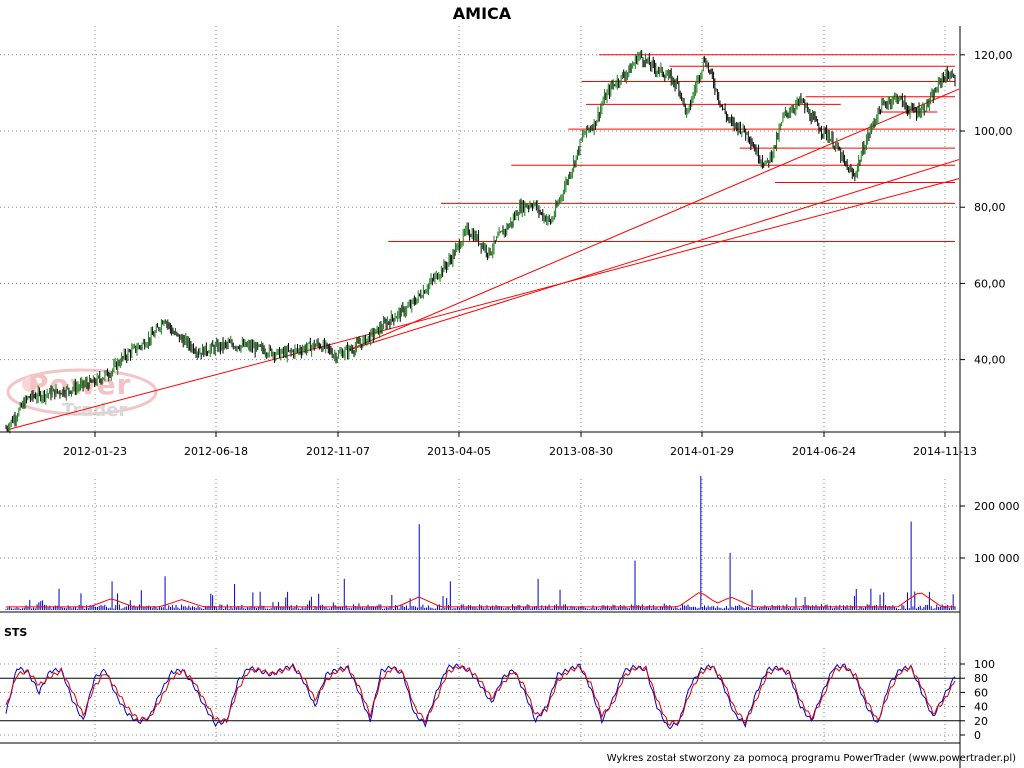 This screenshot has height=768, width=1024. What do you see at coordinates (981, 678) in the screenshot?
I see `sts-y-tick-label: 80` at bounding box center [981, 678].